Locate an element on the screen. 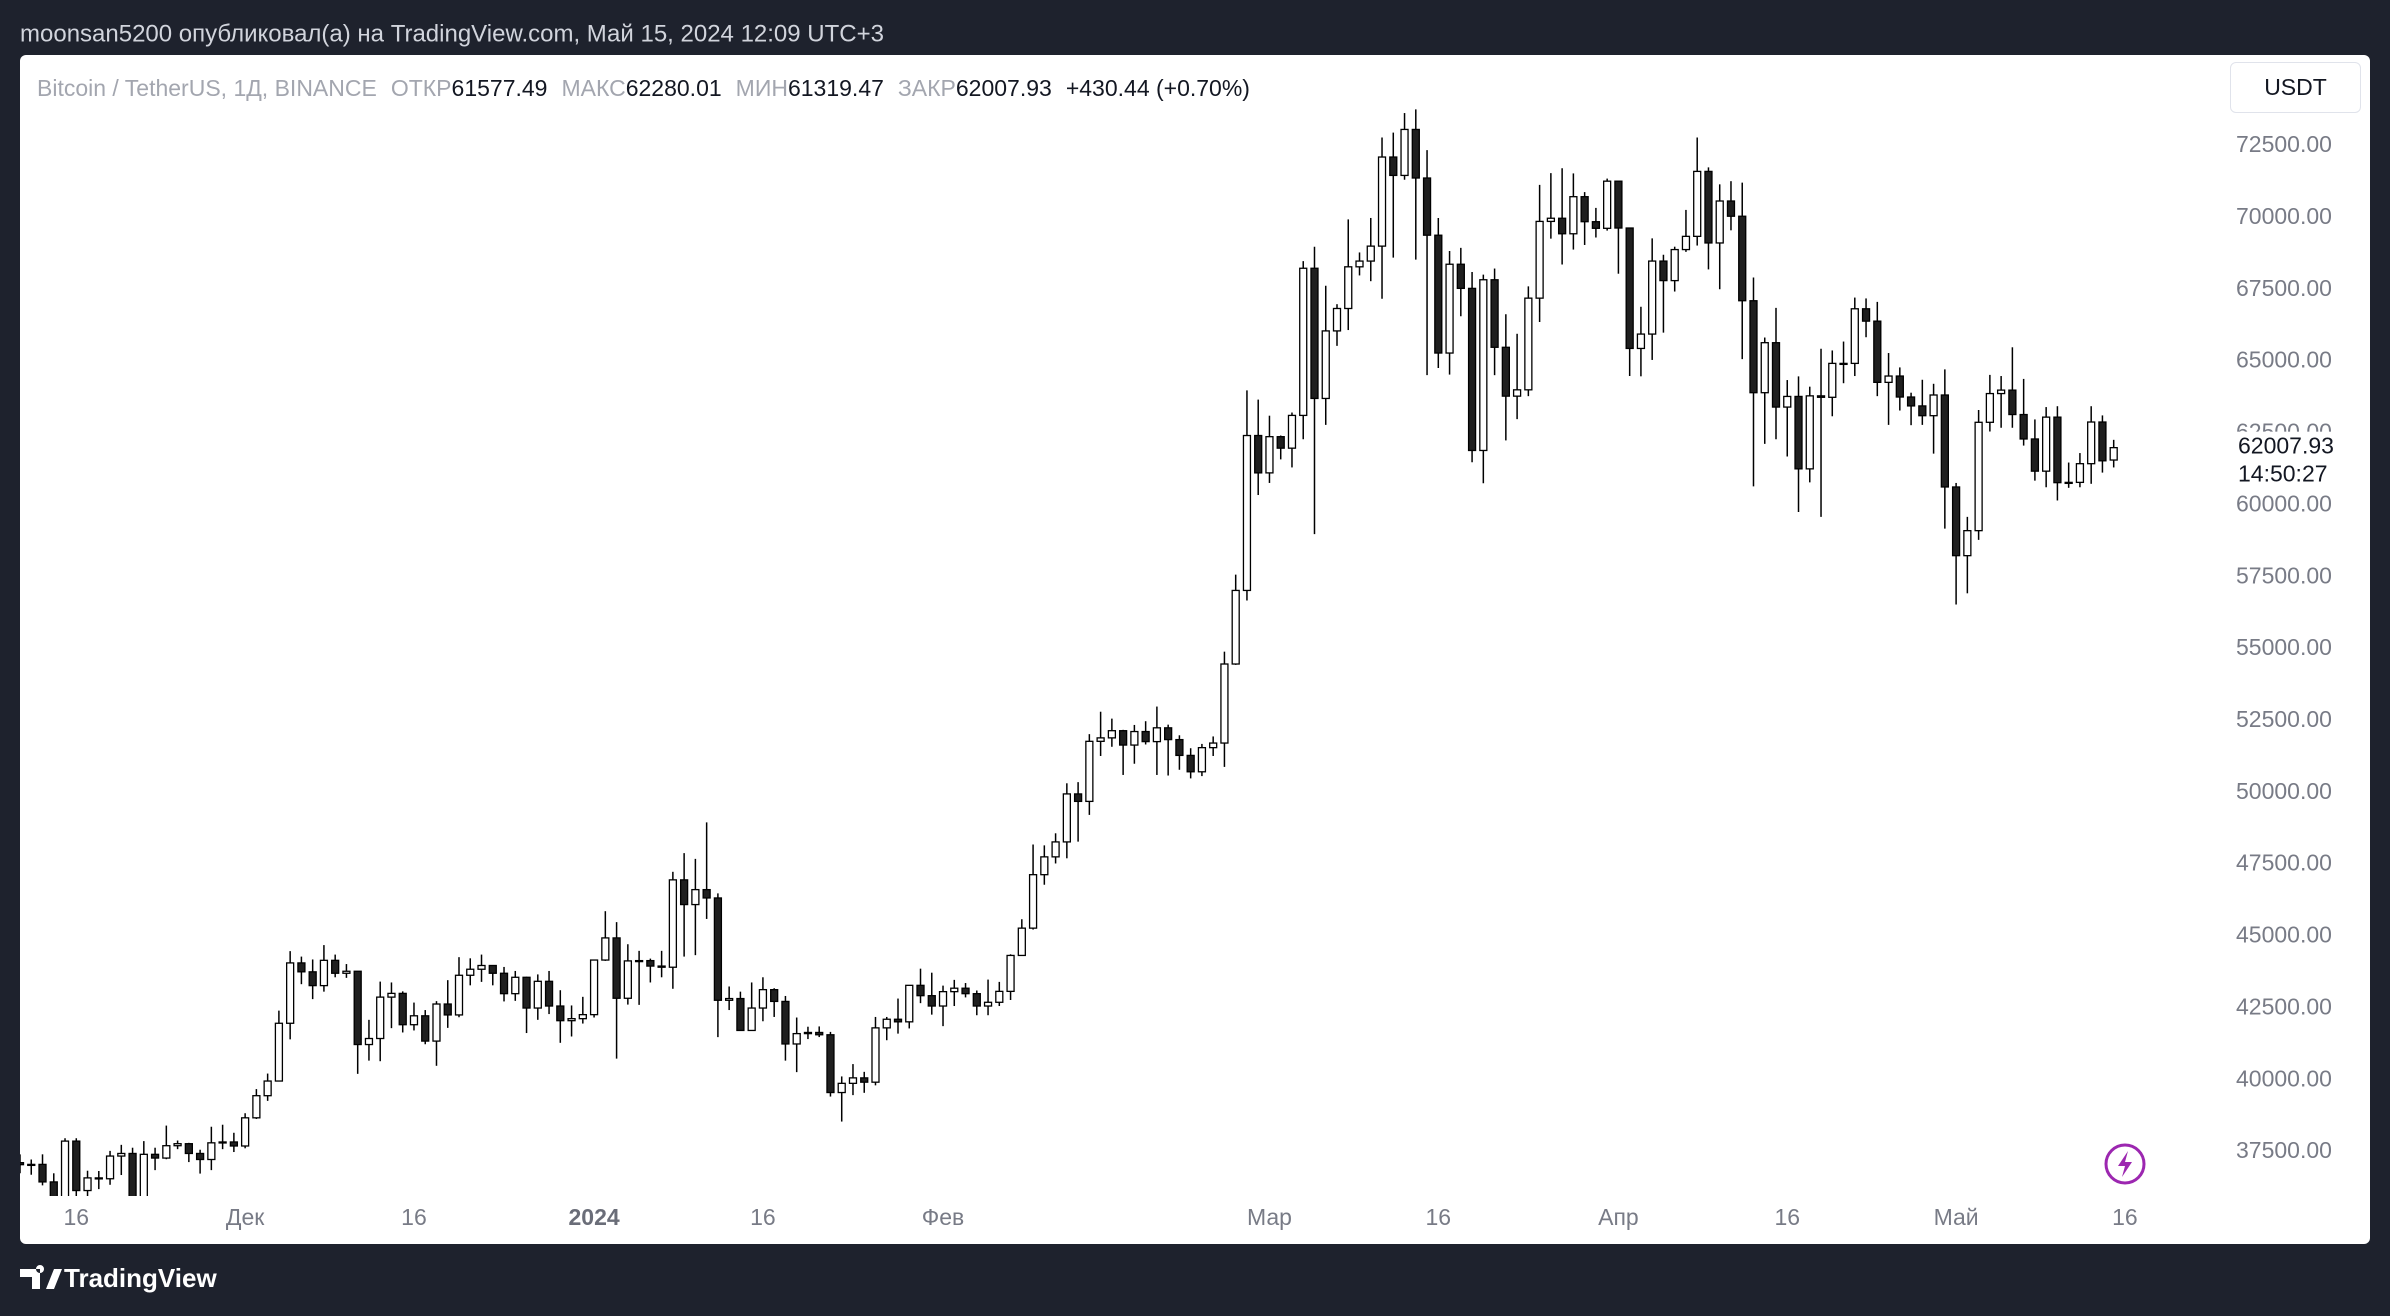  y-tick-label: 37500.00 is located at coordinates (2284, 1150).